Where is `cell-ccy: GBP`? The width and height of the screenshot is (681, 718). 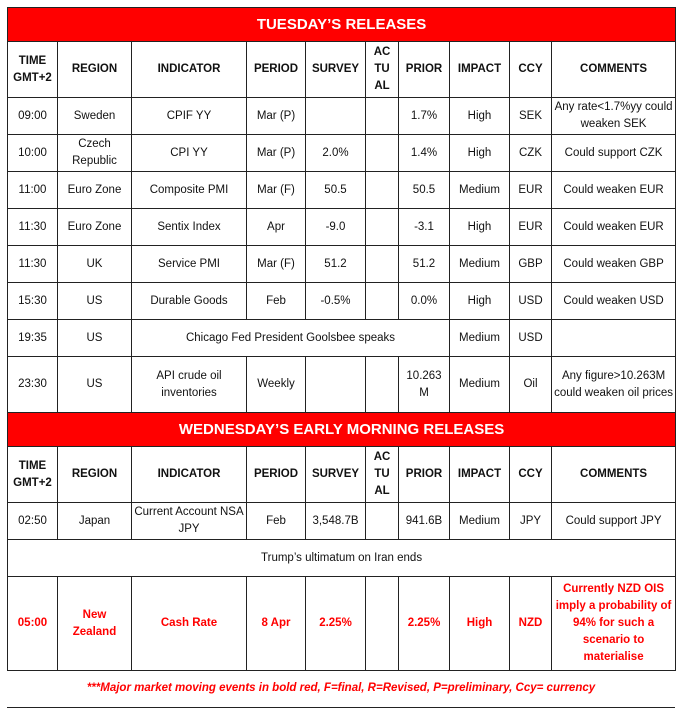 cell-ccy: GBP is located at coordinates (530, 264).